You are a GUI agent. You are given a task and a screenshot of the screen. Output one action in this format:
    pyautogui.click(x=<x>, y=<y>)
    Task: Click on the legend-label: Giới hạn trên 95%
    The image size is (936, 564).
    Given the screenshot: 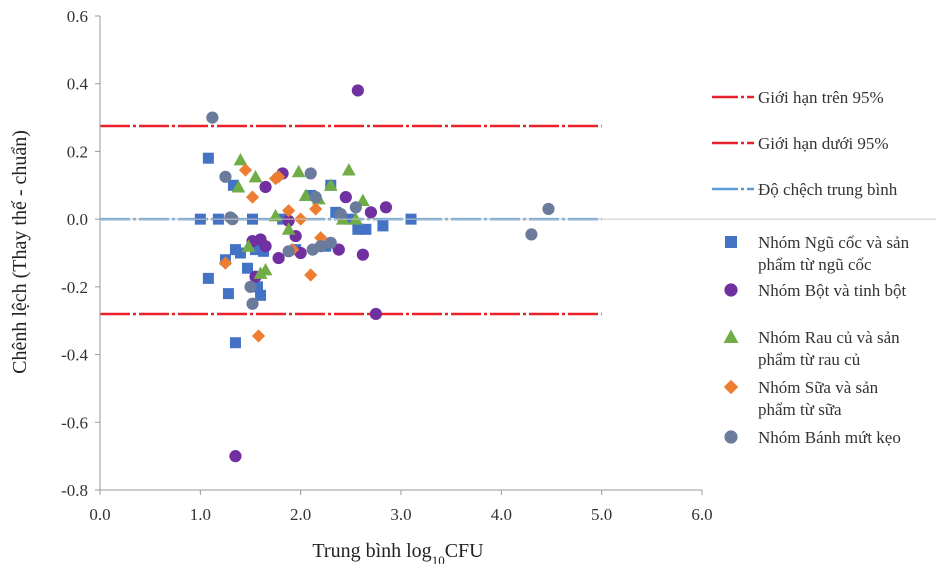 What is the action you would take?
    pyautogui.click(x=821, y=97)
    